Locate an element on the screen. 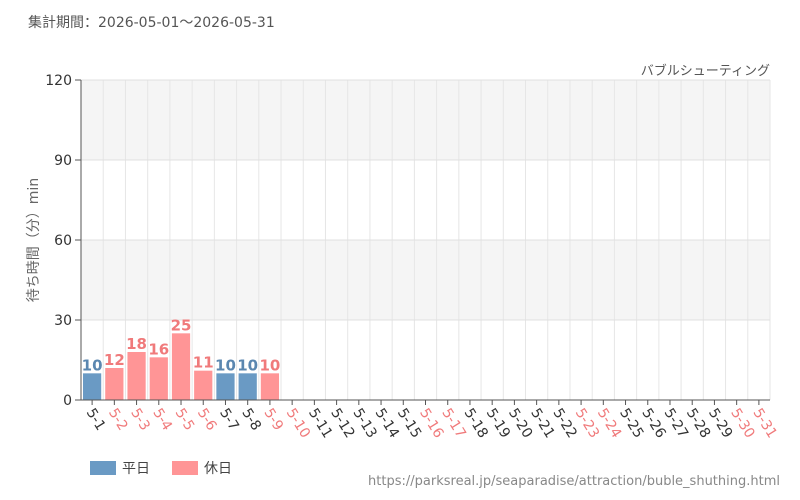 This screenshot has width=800, height=500. x-tick-label-5-4: 5-4 is located at coordinates (162, 420).